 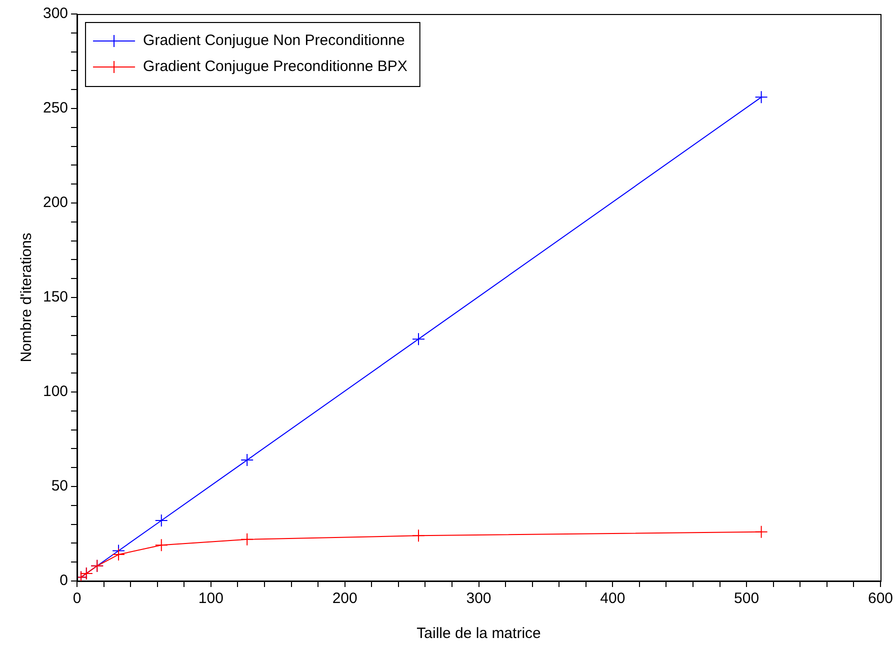 I want to click on x-tick-label: 0, so click(x=77, y=599).